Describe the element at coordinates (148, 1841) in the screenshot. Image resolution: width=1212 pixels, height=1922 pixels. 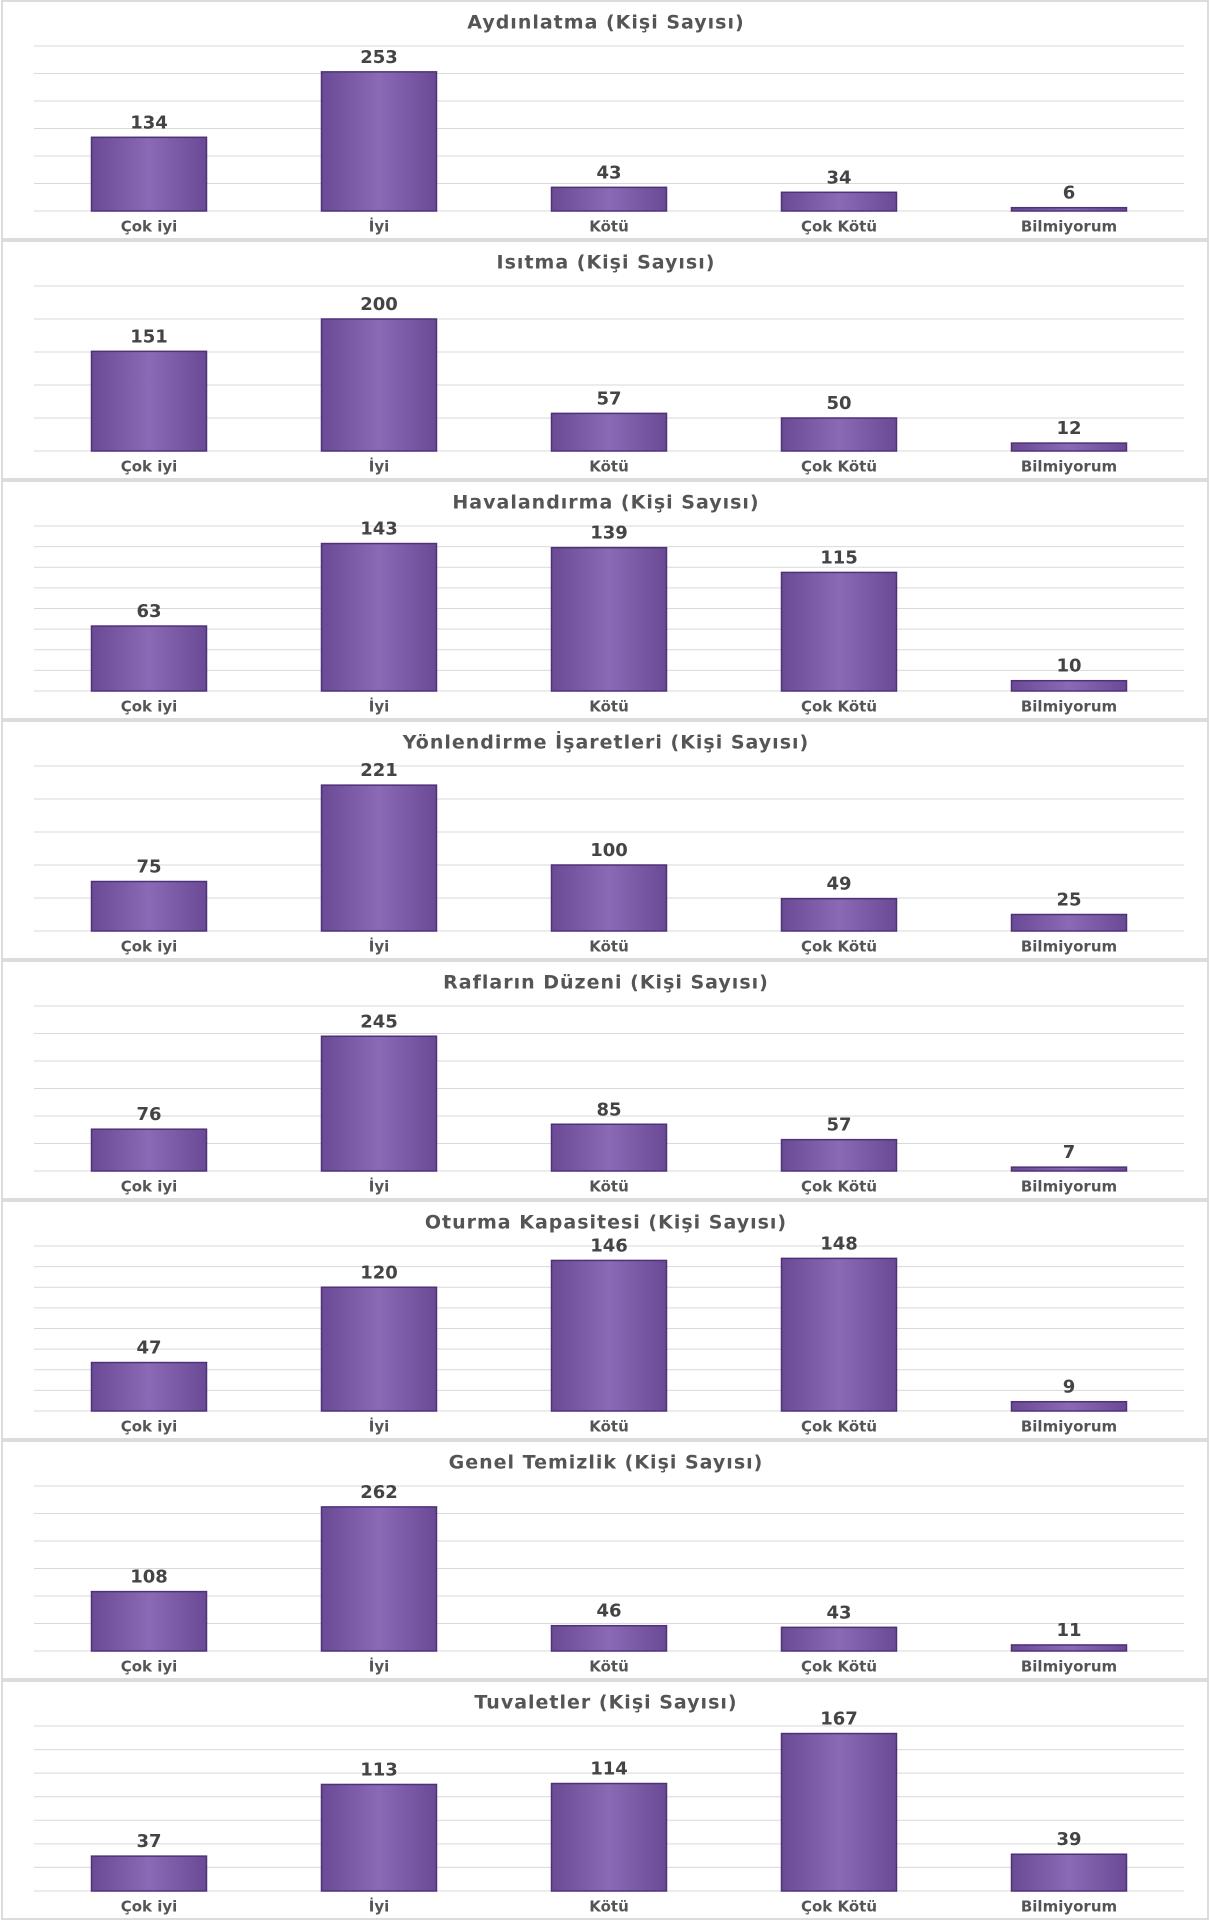
I see `value-label: 37` at that location.